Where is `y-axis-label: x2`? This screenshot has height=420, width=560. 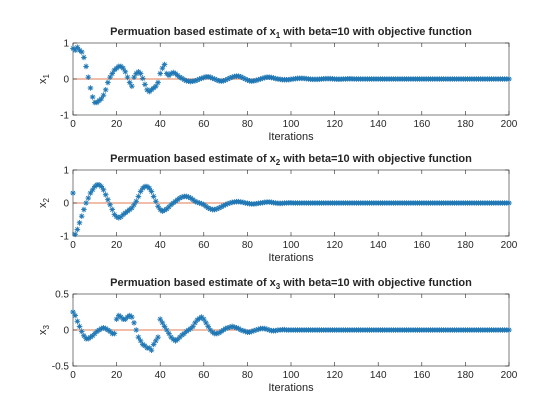 y-axis-label: x2 is located at coordinates (44, 202).